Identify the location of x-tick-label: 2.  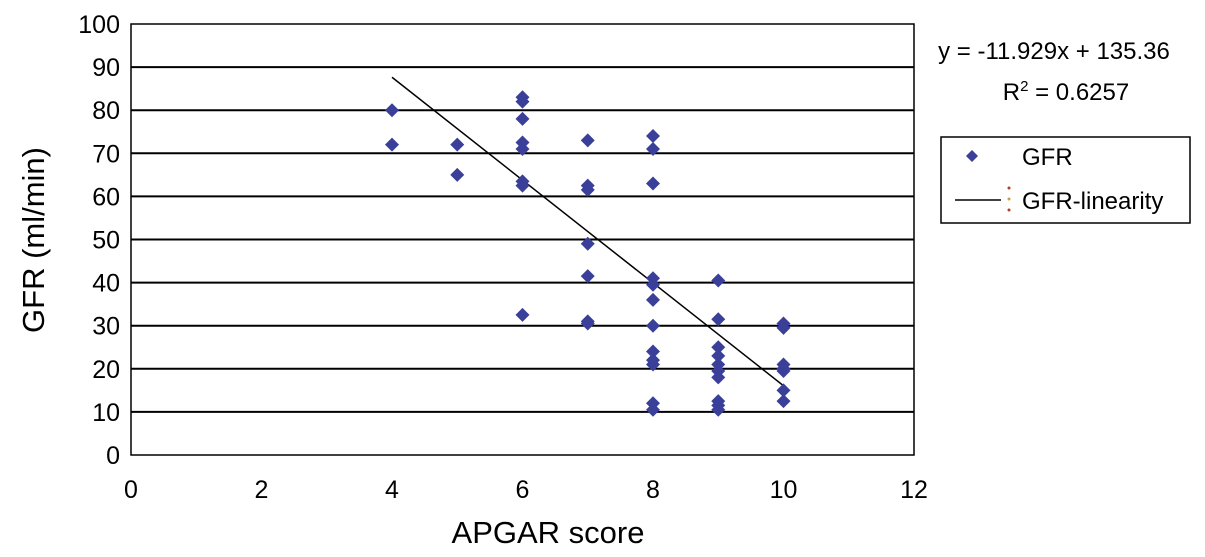
(262, 490).